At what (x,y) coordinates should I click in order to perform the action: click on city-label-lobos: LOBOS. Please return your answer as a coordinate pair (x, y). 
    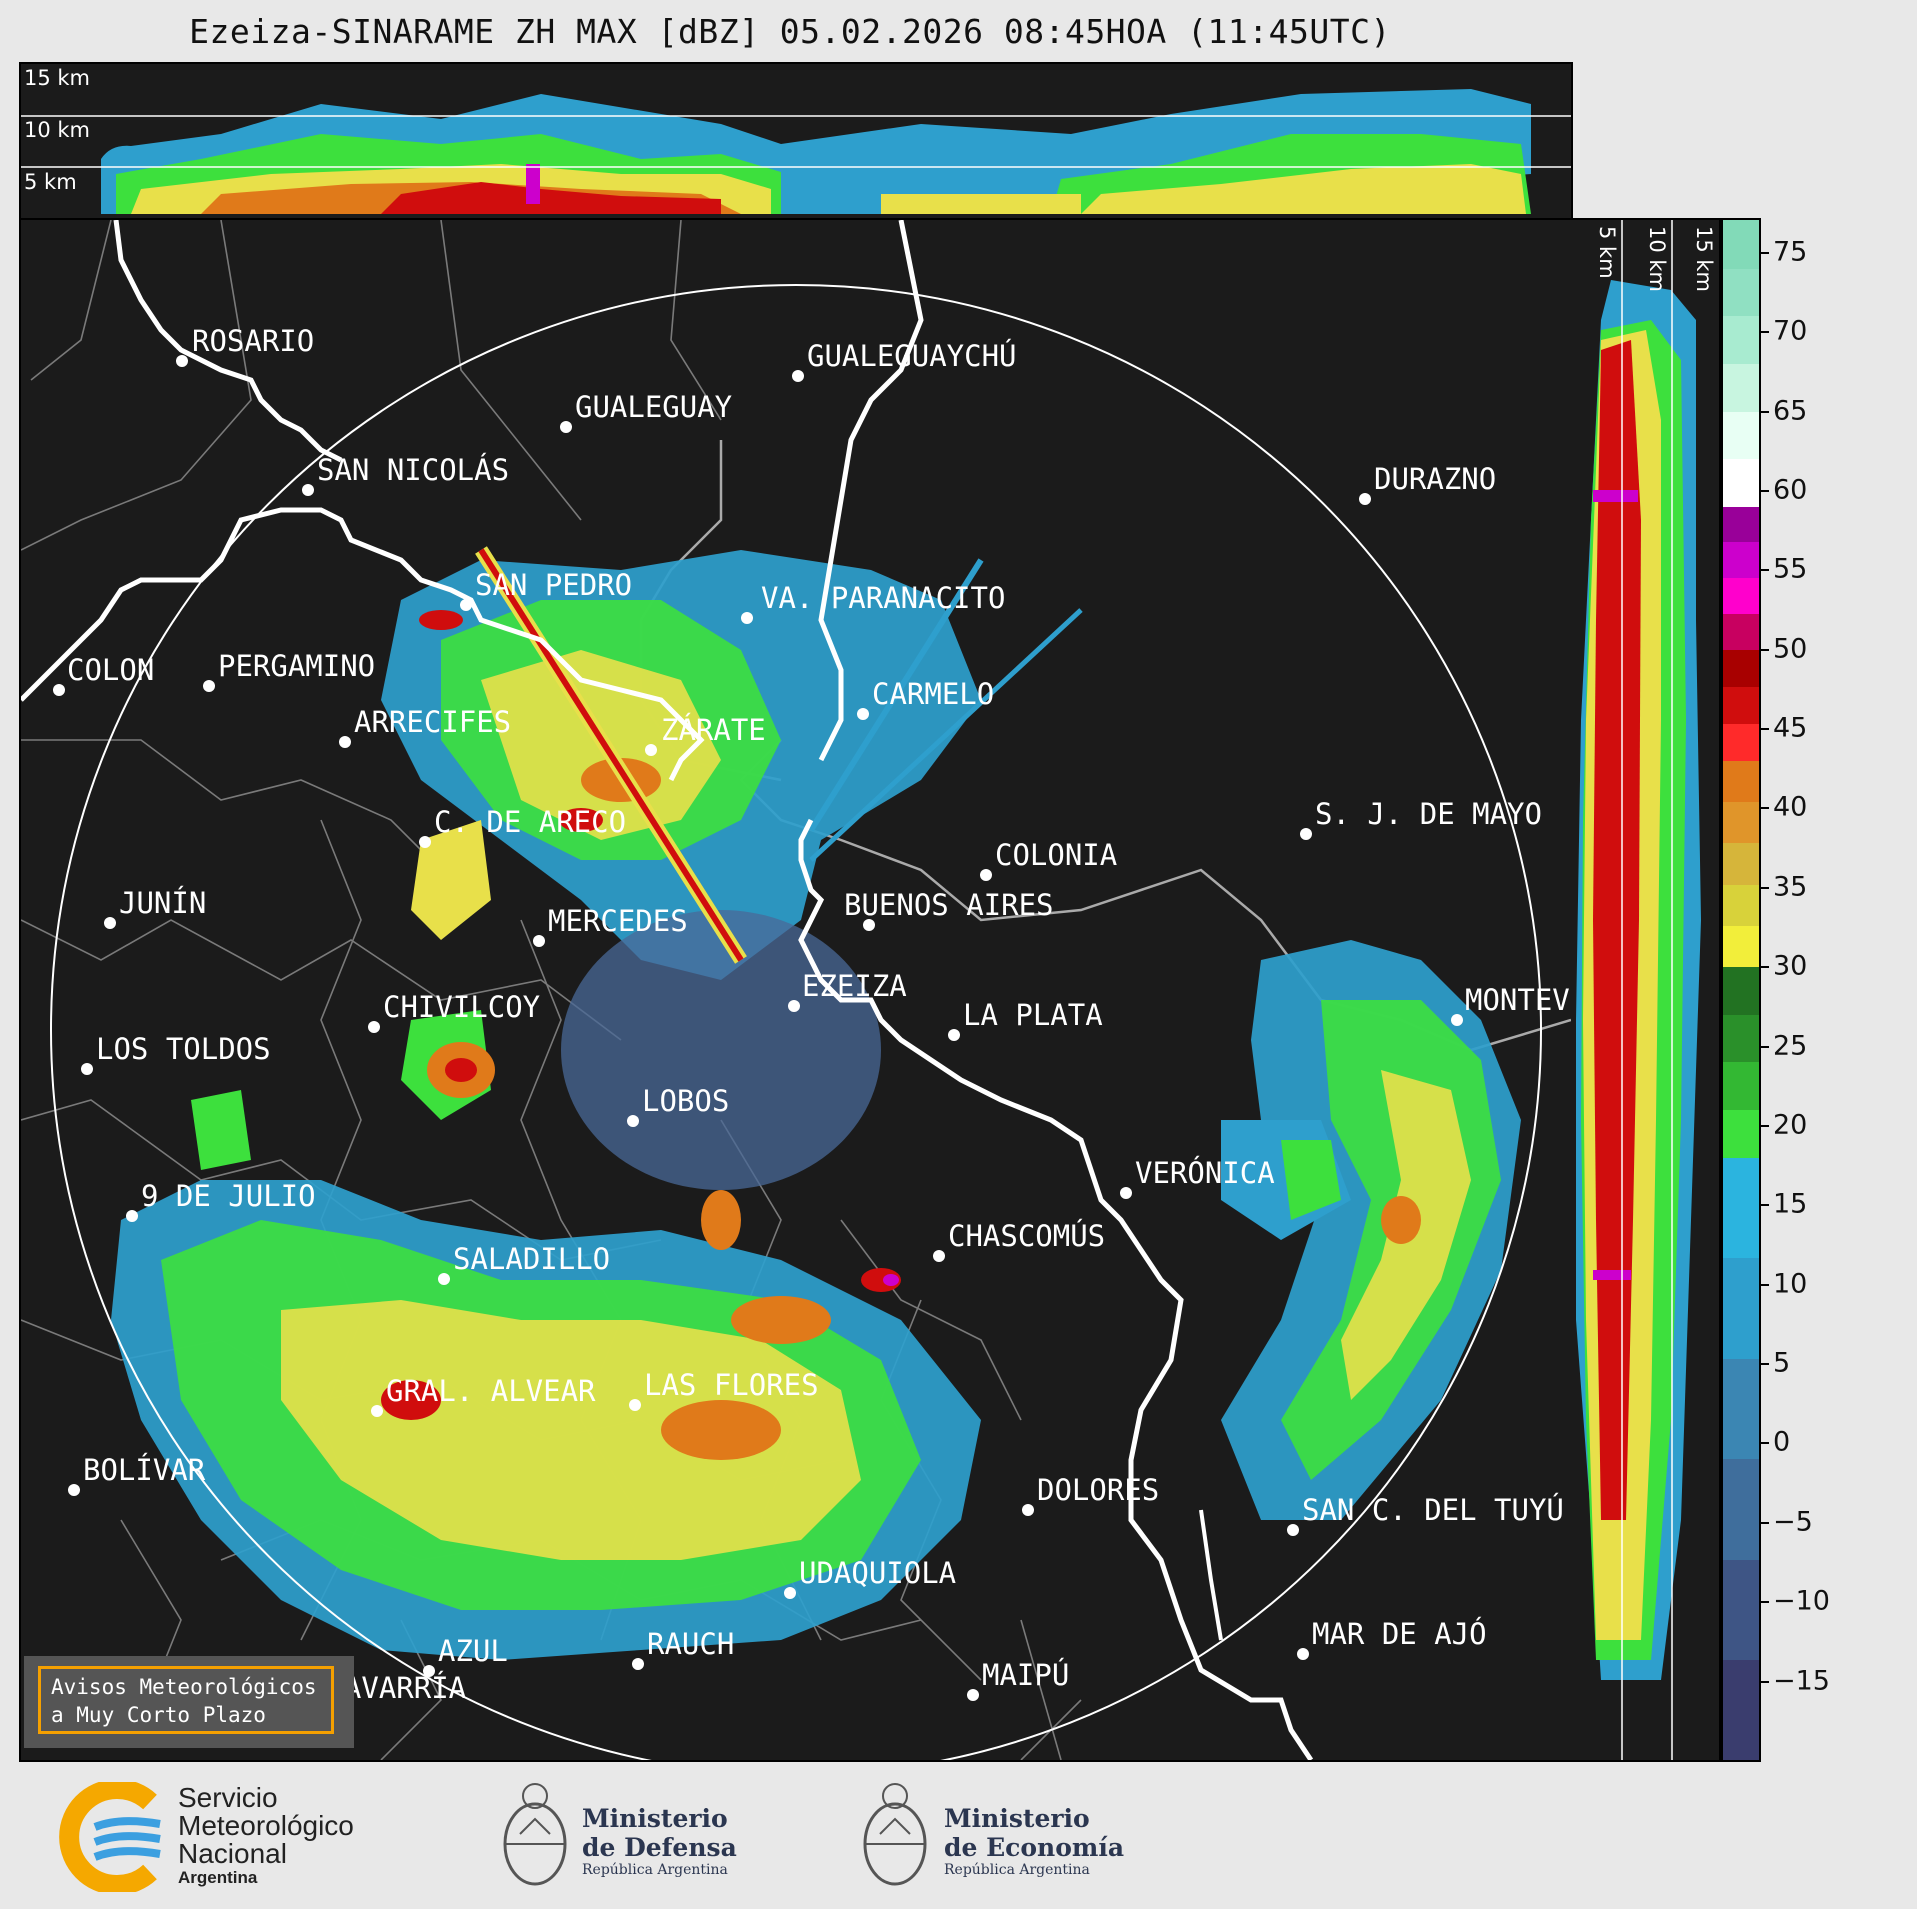
    Looking at the image, I should click on (685, 1101).